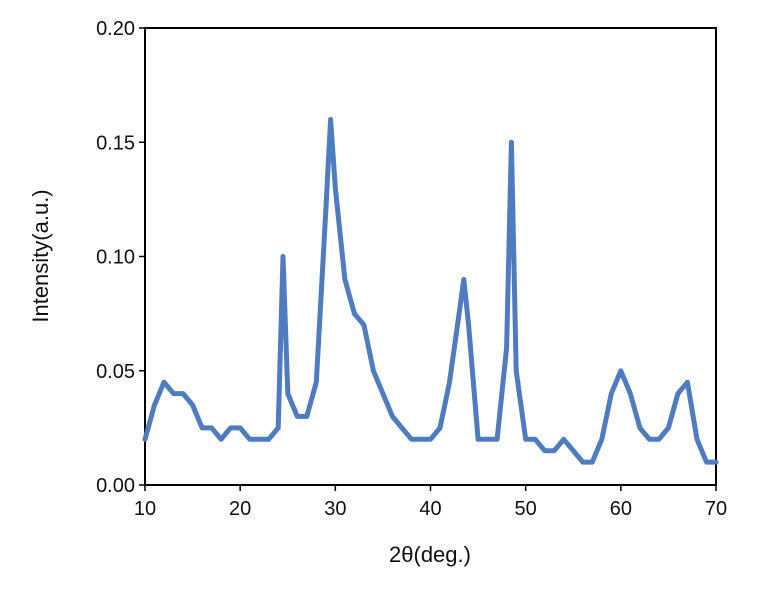  What do you see at coordinates (240, 509) in the screenshot?
I see `x-tick-label: 20` at bounding box center [240, 509].